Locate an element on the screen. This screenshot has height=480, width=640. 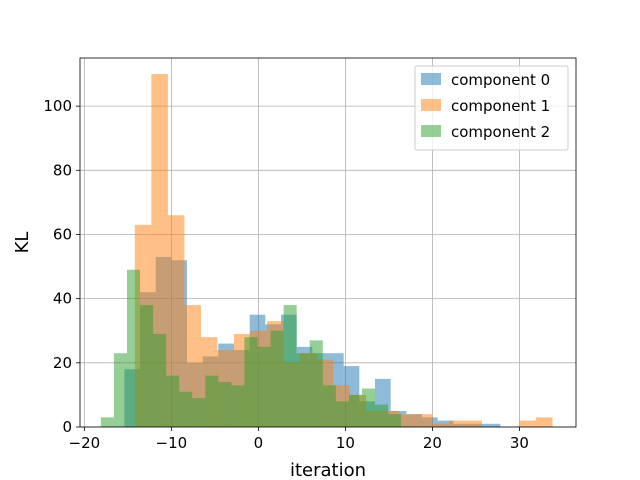
legend-frame is located at coordinates (491, 108).